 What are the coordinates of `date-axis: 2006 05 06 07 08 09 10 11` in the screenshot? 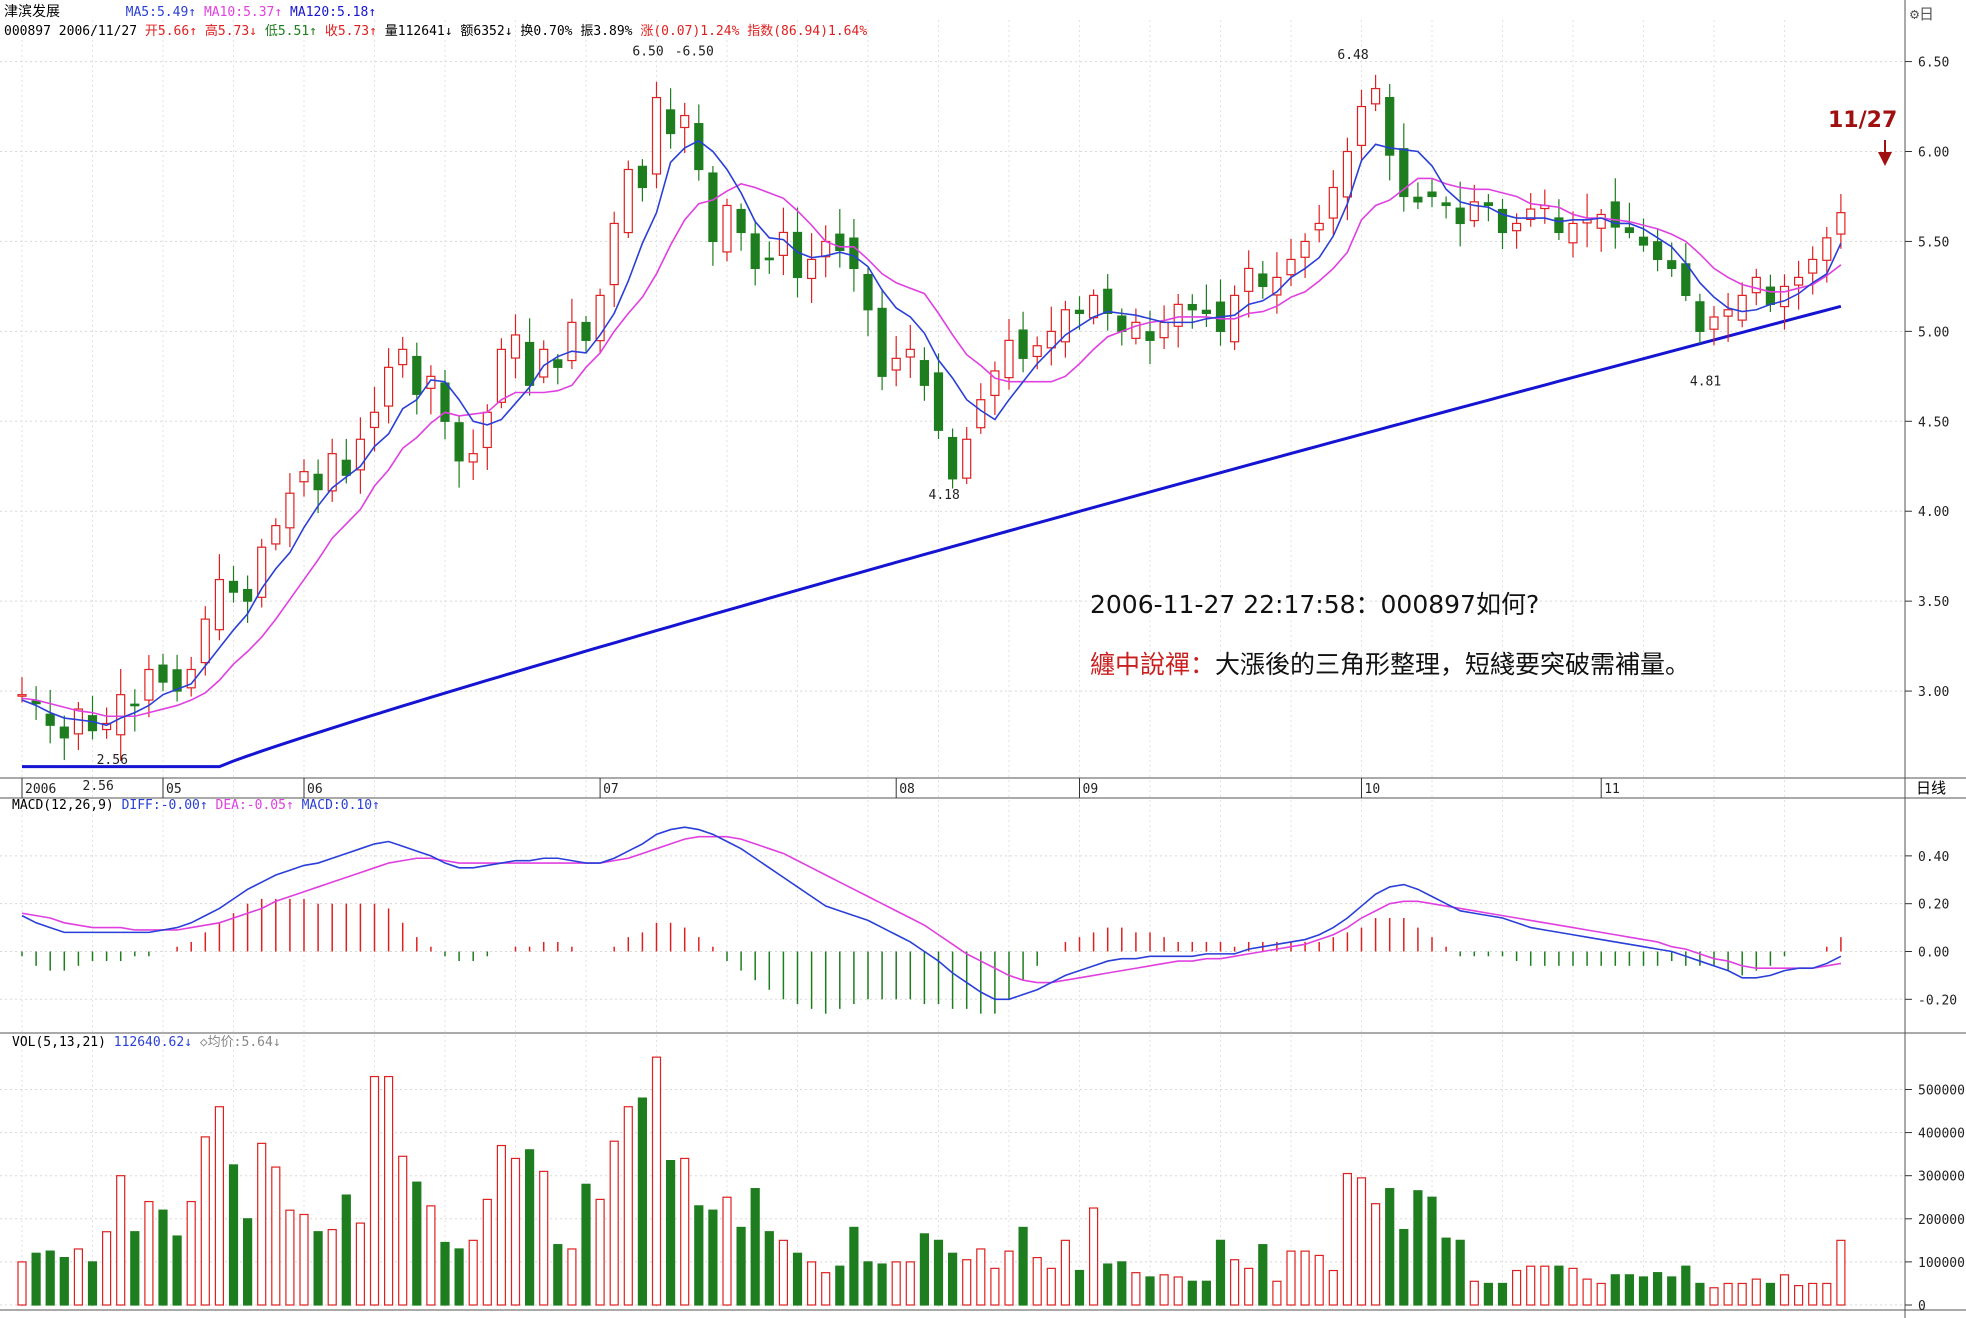 It's located at (820, 788).